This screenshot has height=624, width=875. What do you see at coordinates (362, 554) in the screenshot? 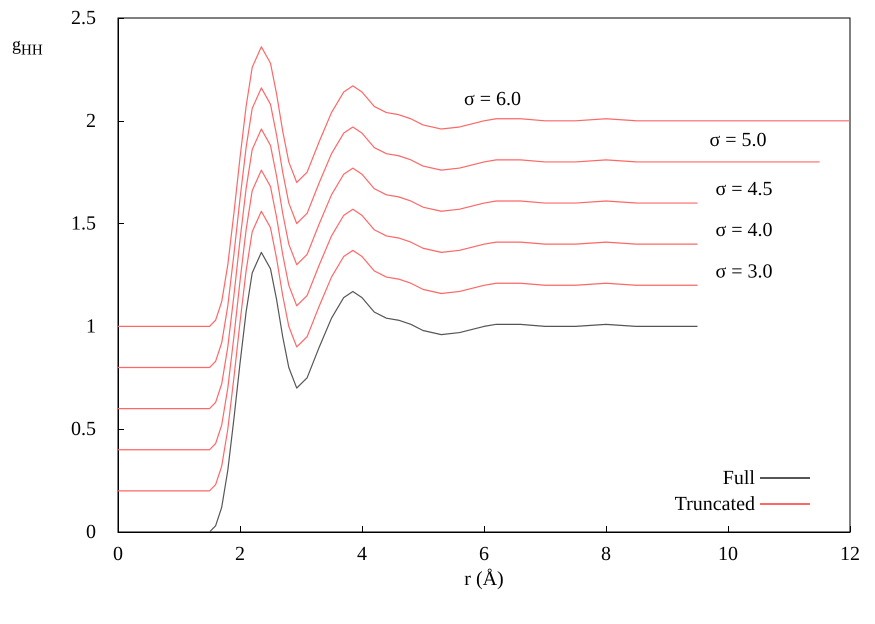
I see `x-tick-label: 4` at bounding box center [362, 554].